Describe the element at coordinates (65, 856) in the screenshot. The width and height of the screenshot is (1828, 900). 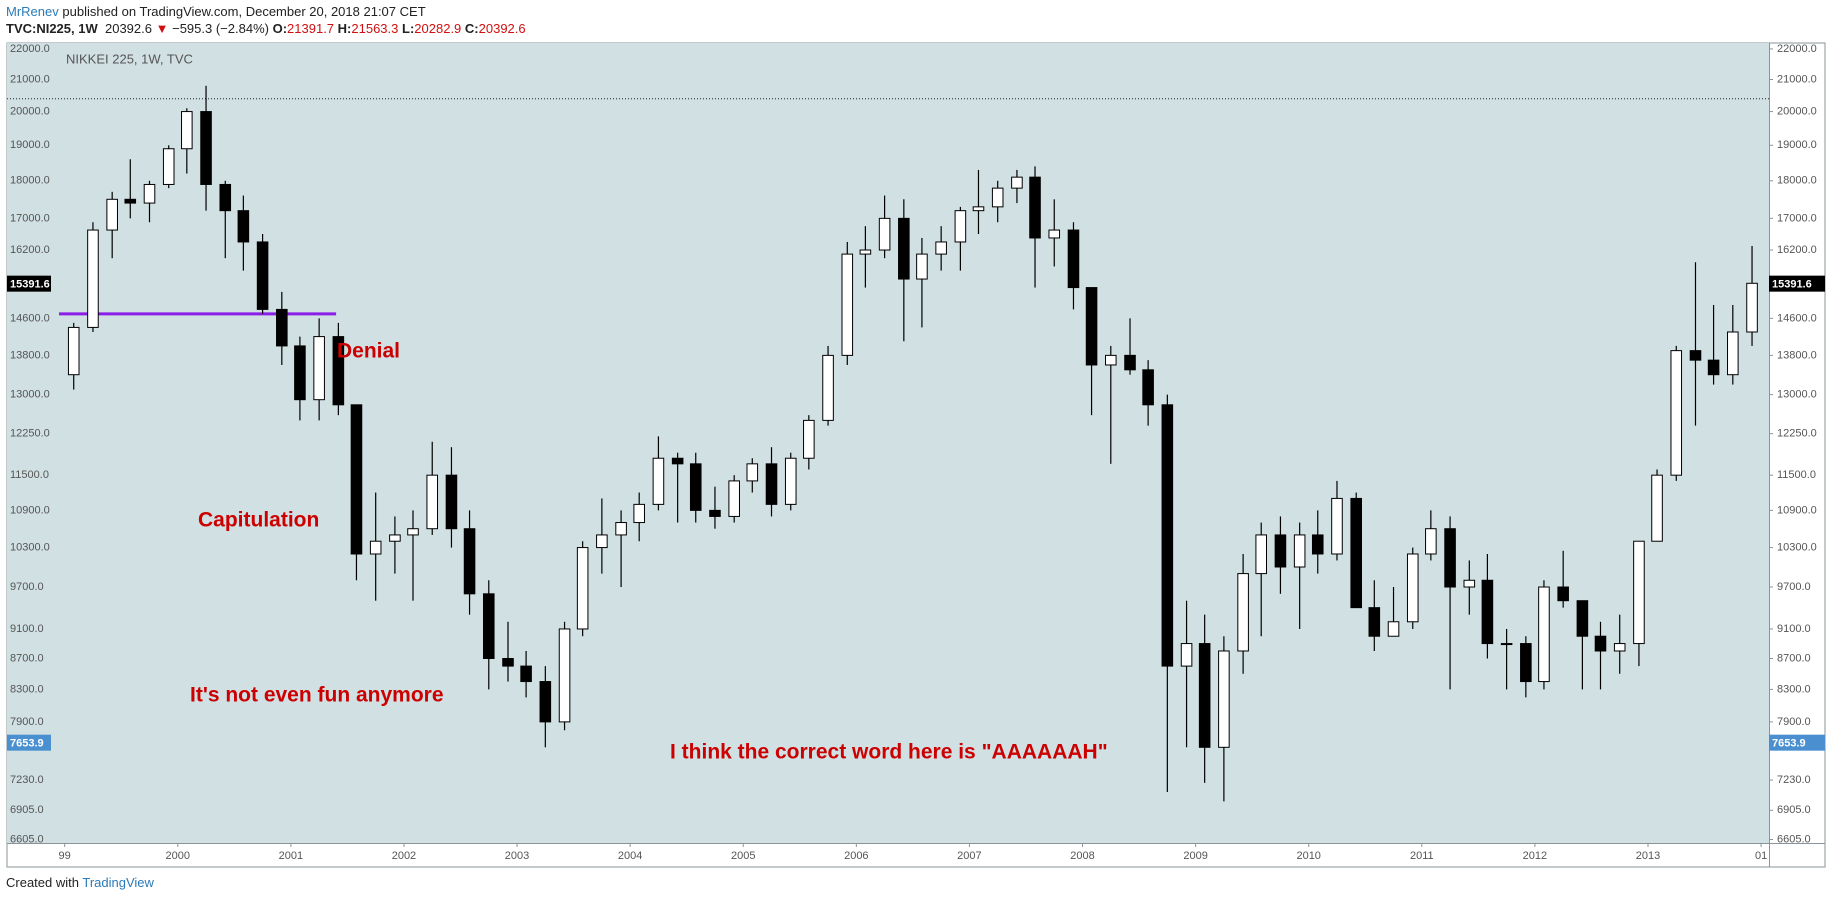
I see `x-tick-label: 99` at that location.